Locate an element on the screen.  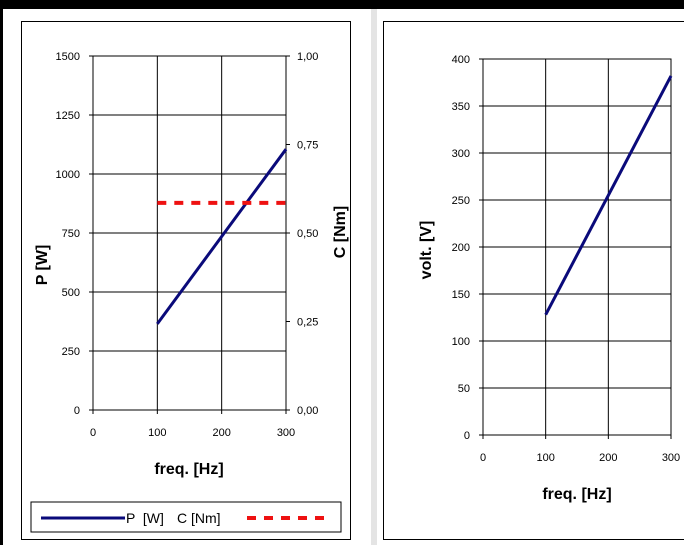
chart2-y-tick-label: 400 is located at coordinates (461, 60).